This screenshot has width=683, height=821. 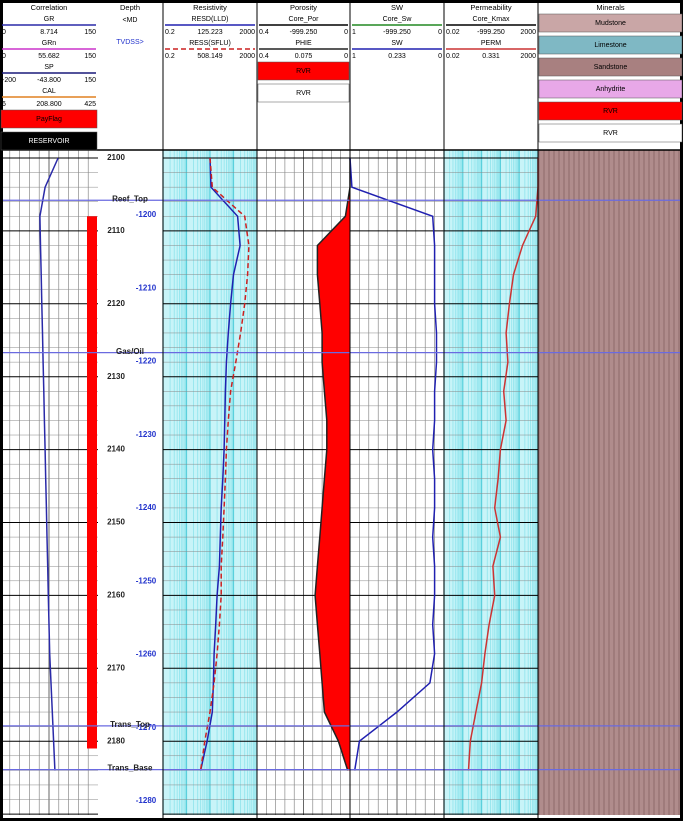 I want to click on curve-name: Core_Por, so click(x=304, y=19).